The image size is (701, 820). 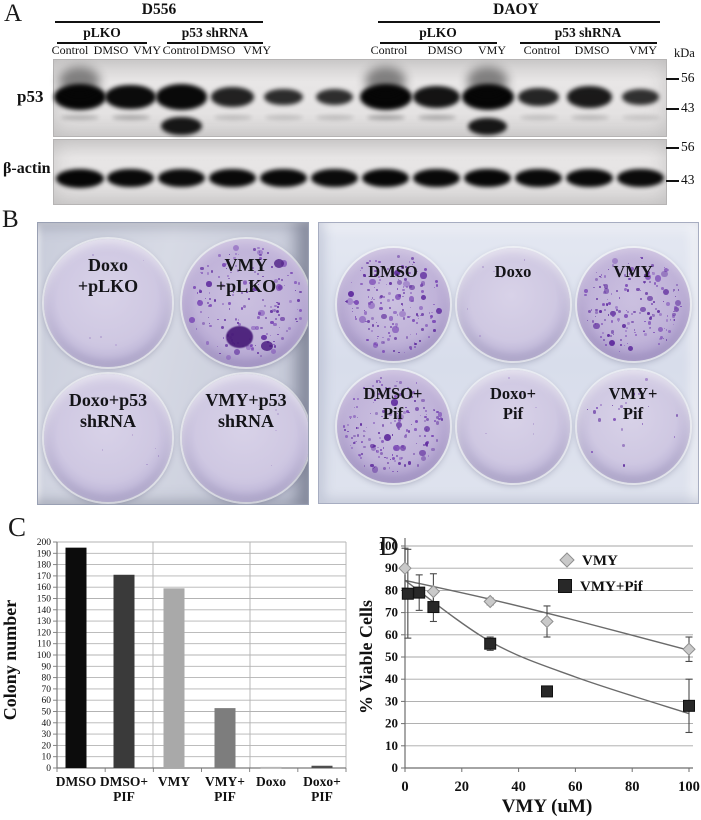 What do you see at coordinates (322, 781) in the screenshot?
I see `category-label: Doxo+` at bounding box center [322, 781].